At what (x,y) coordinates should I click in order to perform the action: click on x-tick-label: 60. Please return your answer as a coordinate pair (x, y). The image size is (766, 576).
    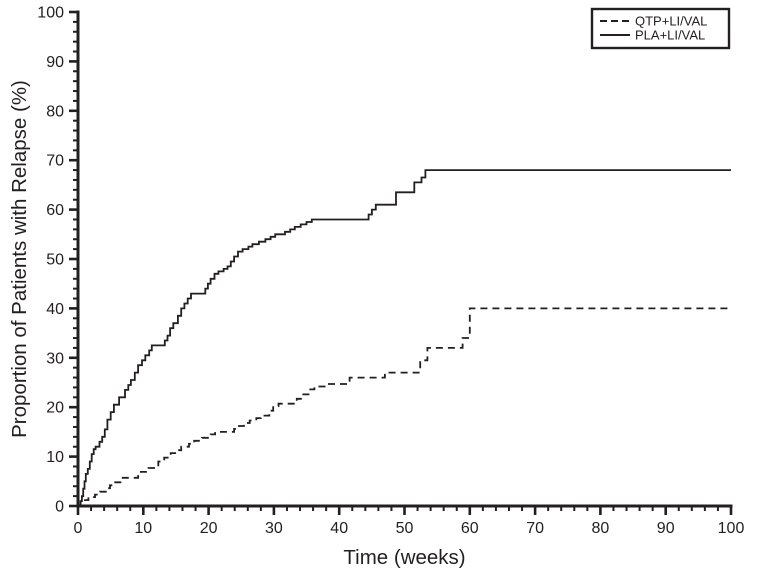
    Looking at the image, I should click on (470, 528).